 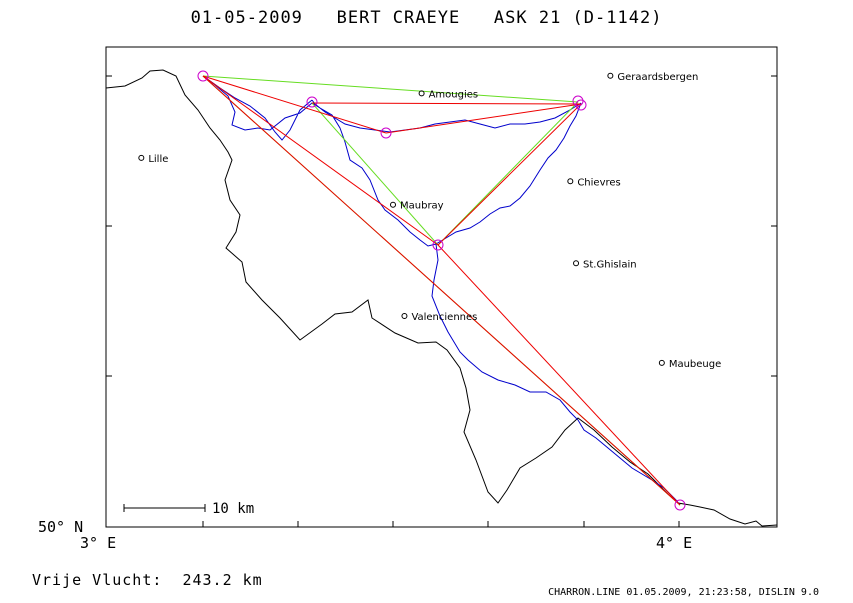 I want to click on place-label-maubray: Maubray, so click(x=422, y=206).